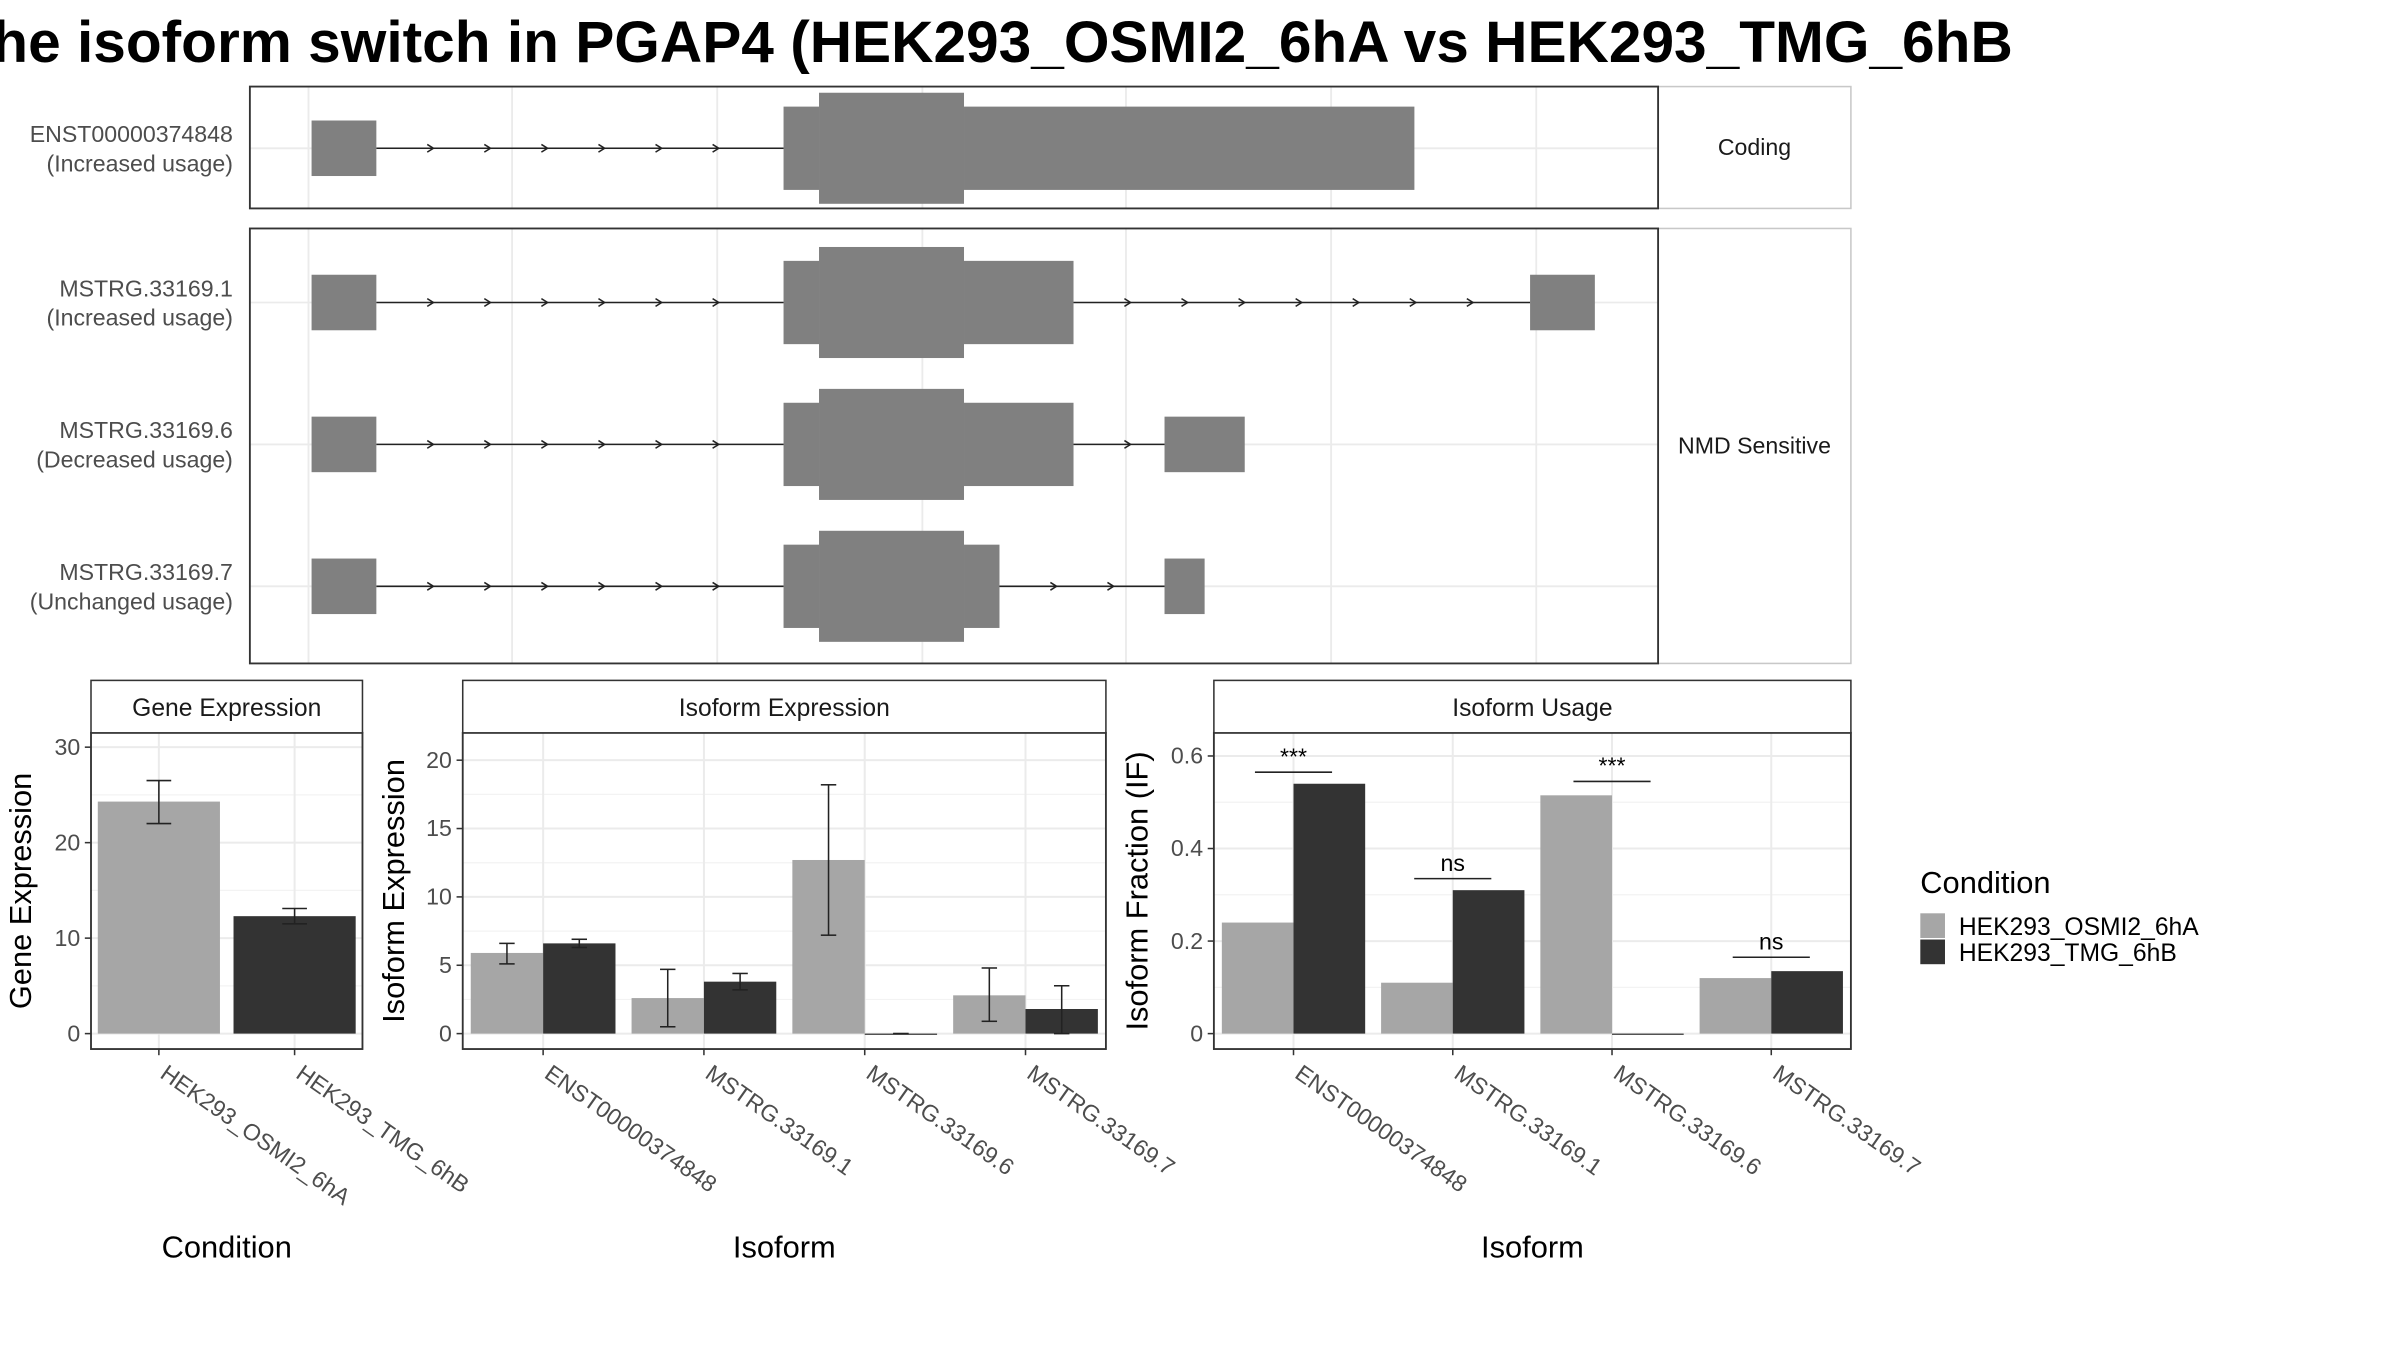 The image size is (2400, 1350). Describe the element at coordinates (146, 572) in the screenshot. I see `transcript-label: MSTRG.33169.7` at that location.